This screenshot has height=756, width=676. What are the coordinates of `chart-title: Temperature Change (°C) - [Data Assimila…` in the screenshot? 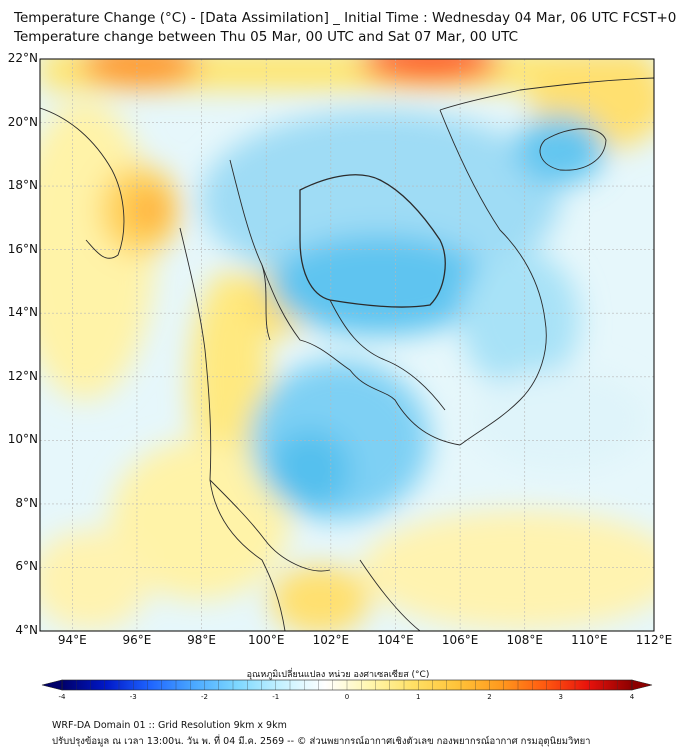 It's located at (345, 18).